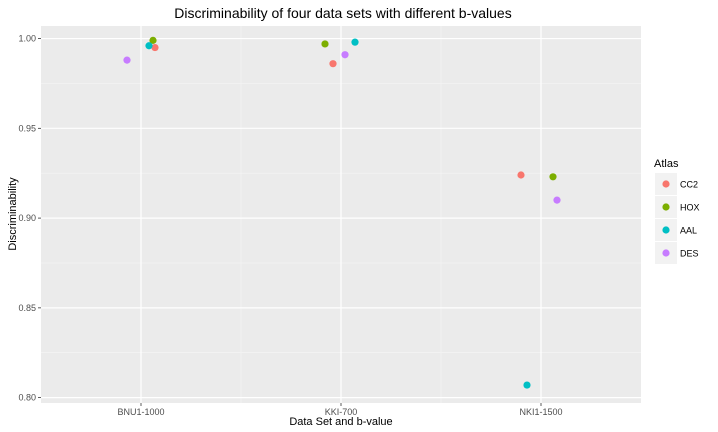 This screenshot has height=432, width=718. What do you see at coordinates (689, 254) in the screenshot?
I see `legend-label-des: DES` at bounding box center [689, 254].